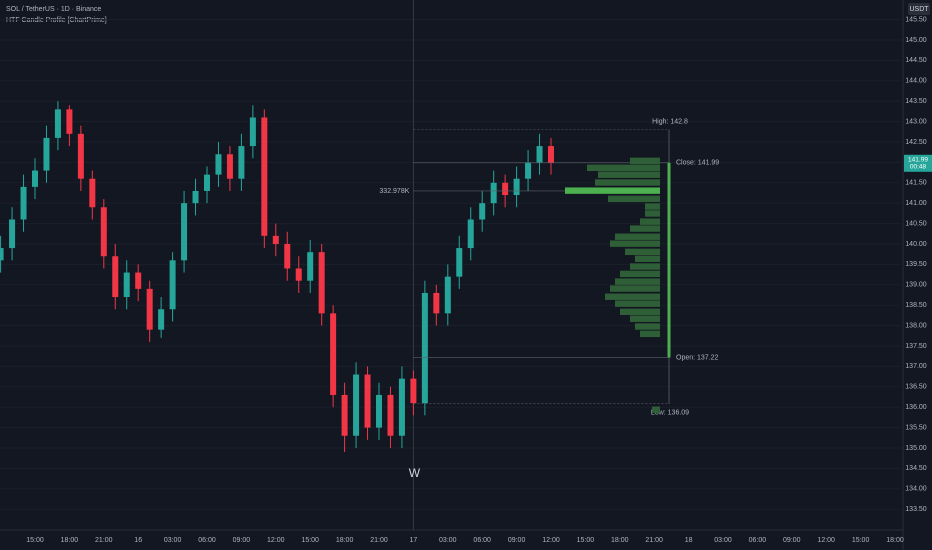  Describe the element at coordinates (670, 412) in the screenshot. I see `htf-low-label: Low: 136.09` at that location.